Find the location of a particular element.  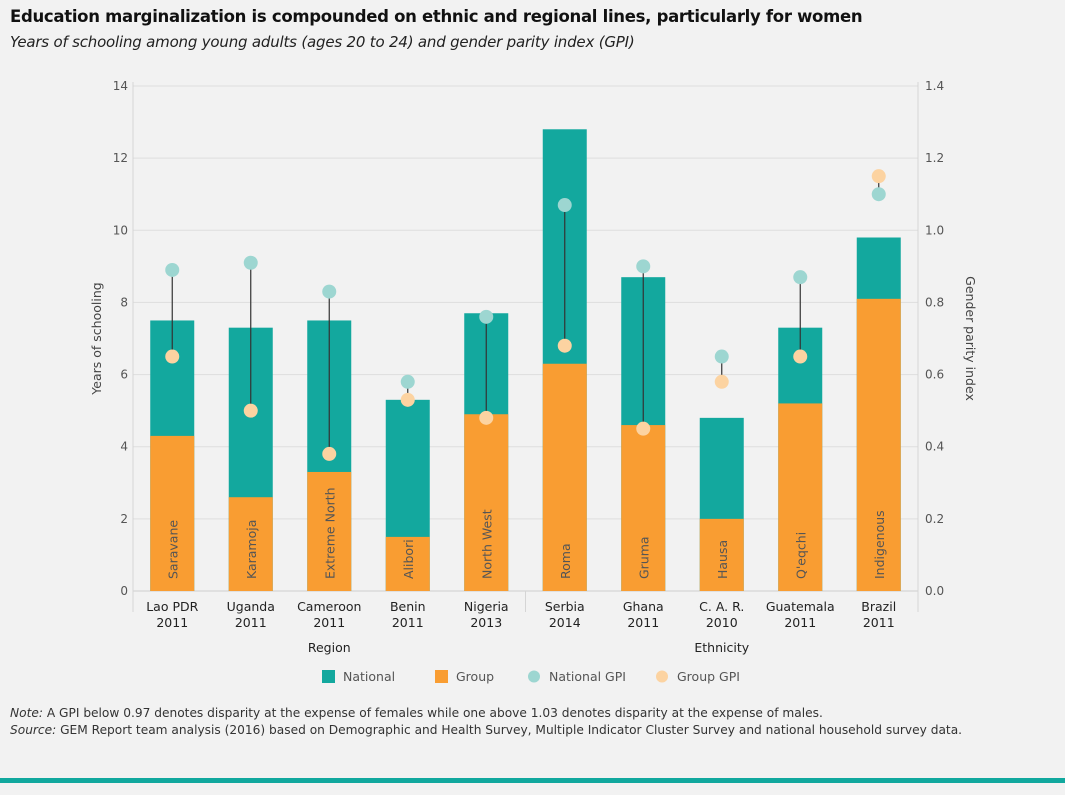

group-label: Extreme North is located at coordinates (329, 533).